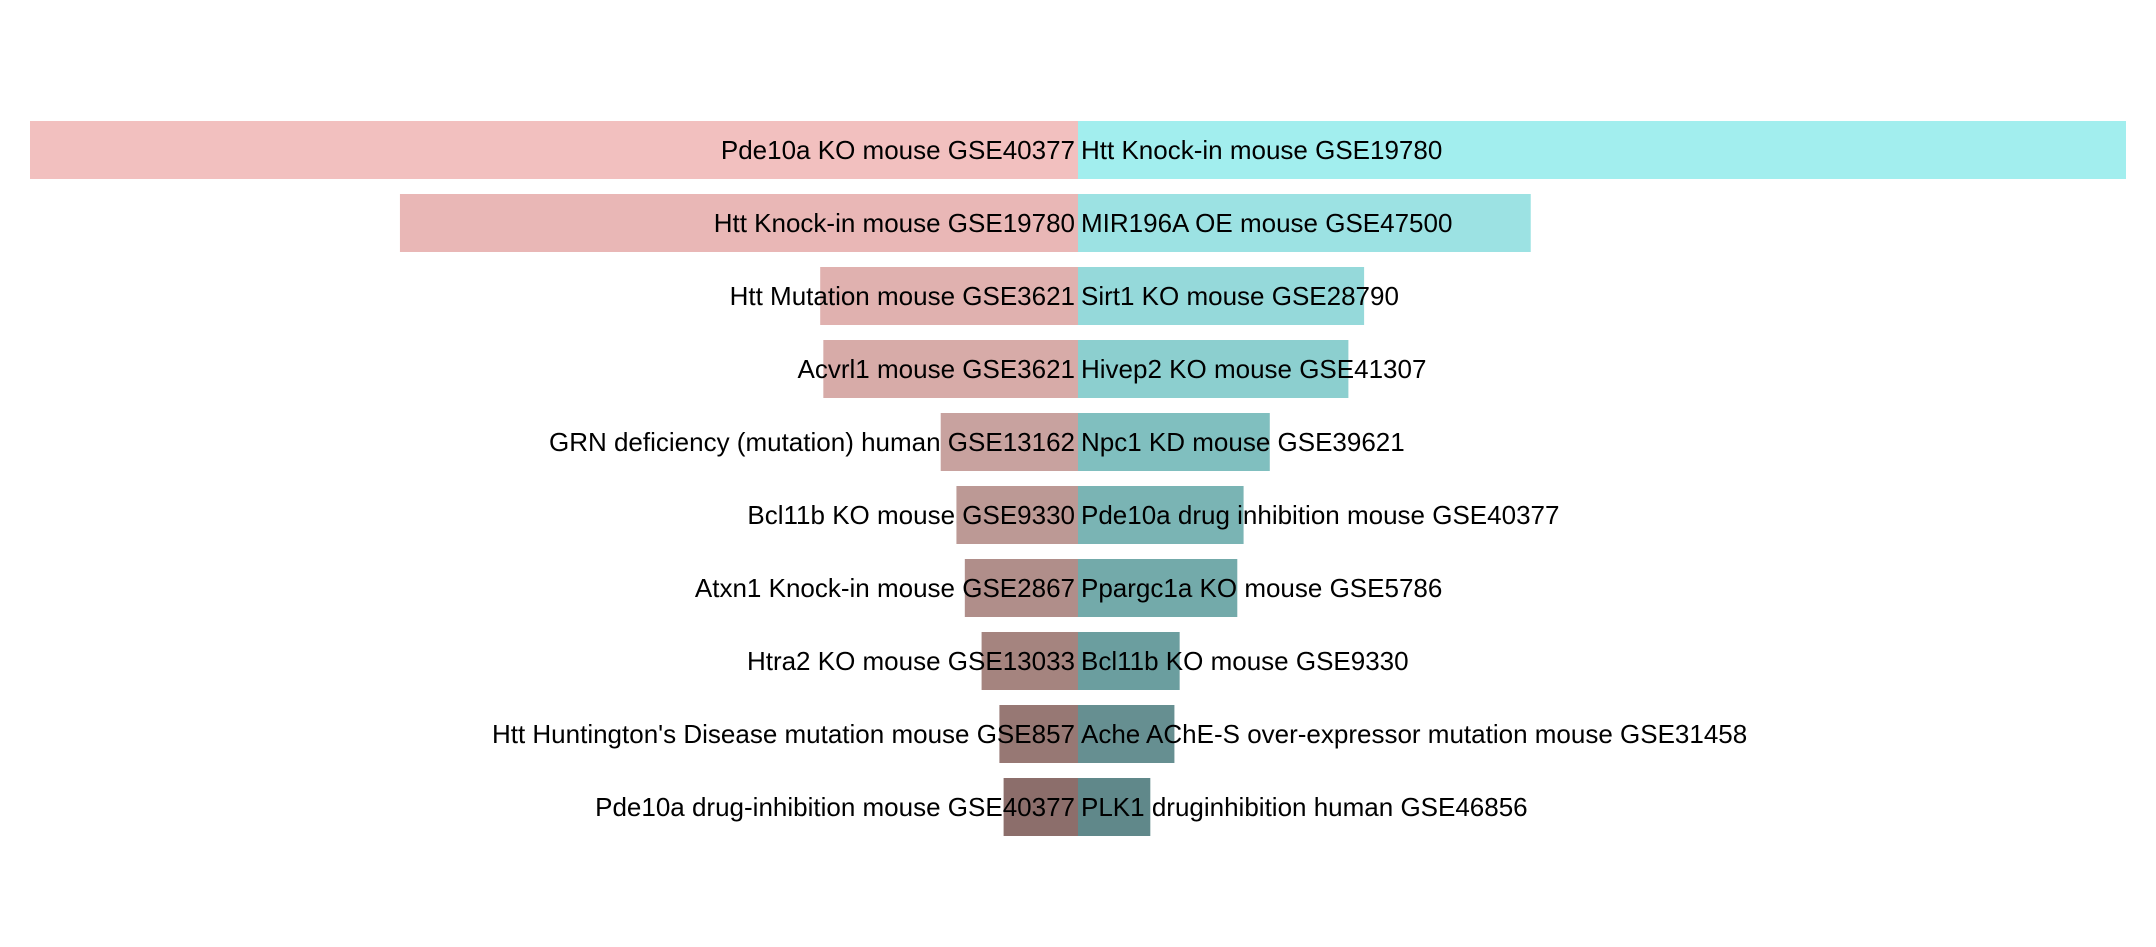 Image resolution: width=2156 pixels, height=947 pixels. I want to click on left-bar-label-3: Htt Mutation mouse GSE3621, so click(902, 296).